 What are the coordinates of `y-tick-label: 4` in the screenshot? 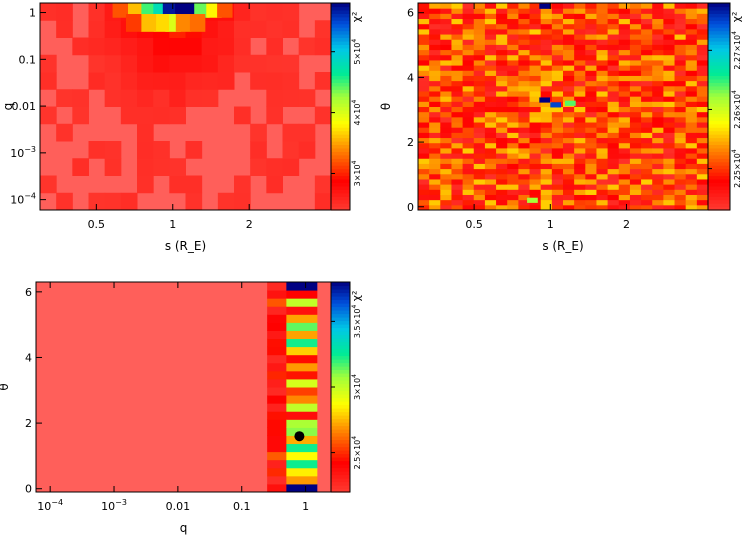 It's located at (410, 77).